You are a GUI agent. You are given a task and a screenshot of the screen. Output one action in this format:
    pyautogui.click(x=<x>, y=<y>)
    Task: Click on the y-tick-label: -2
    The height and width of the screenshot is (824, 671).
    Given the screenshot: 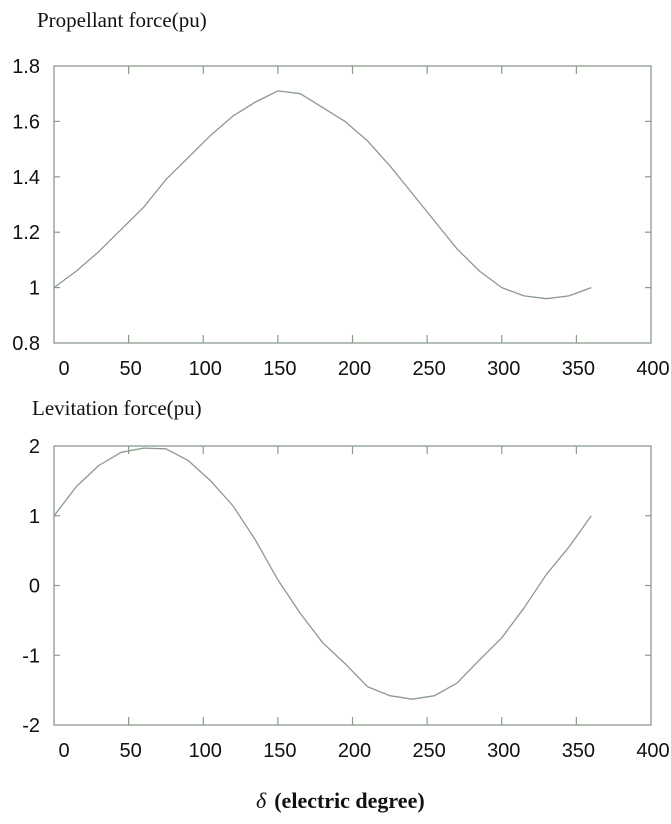 What is the action you would take?
    pyautogui.click(x=31, y=726)
    